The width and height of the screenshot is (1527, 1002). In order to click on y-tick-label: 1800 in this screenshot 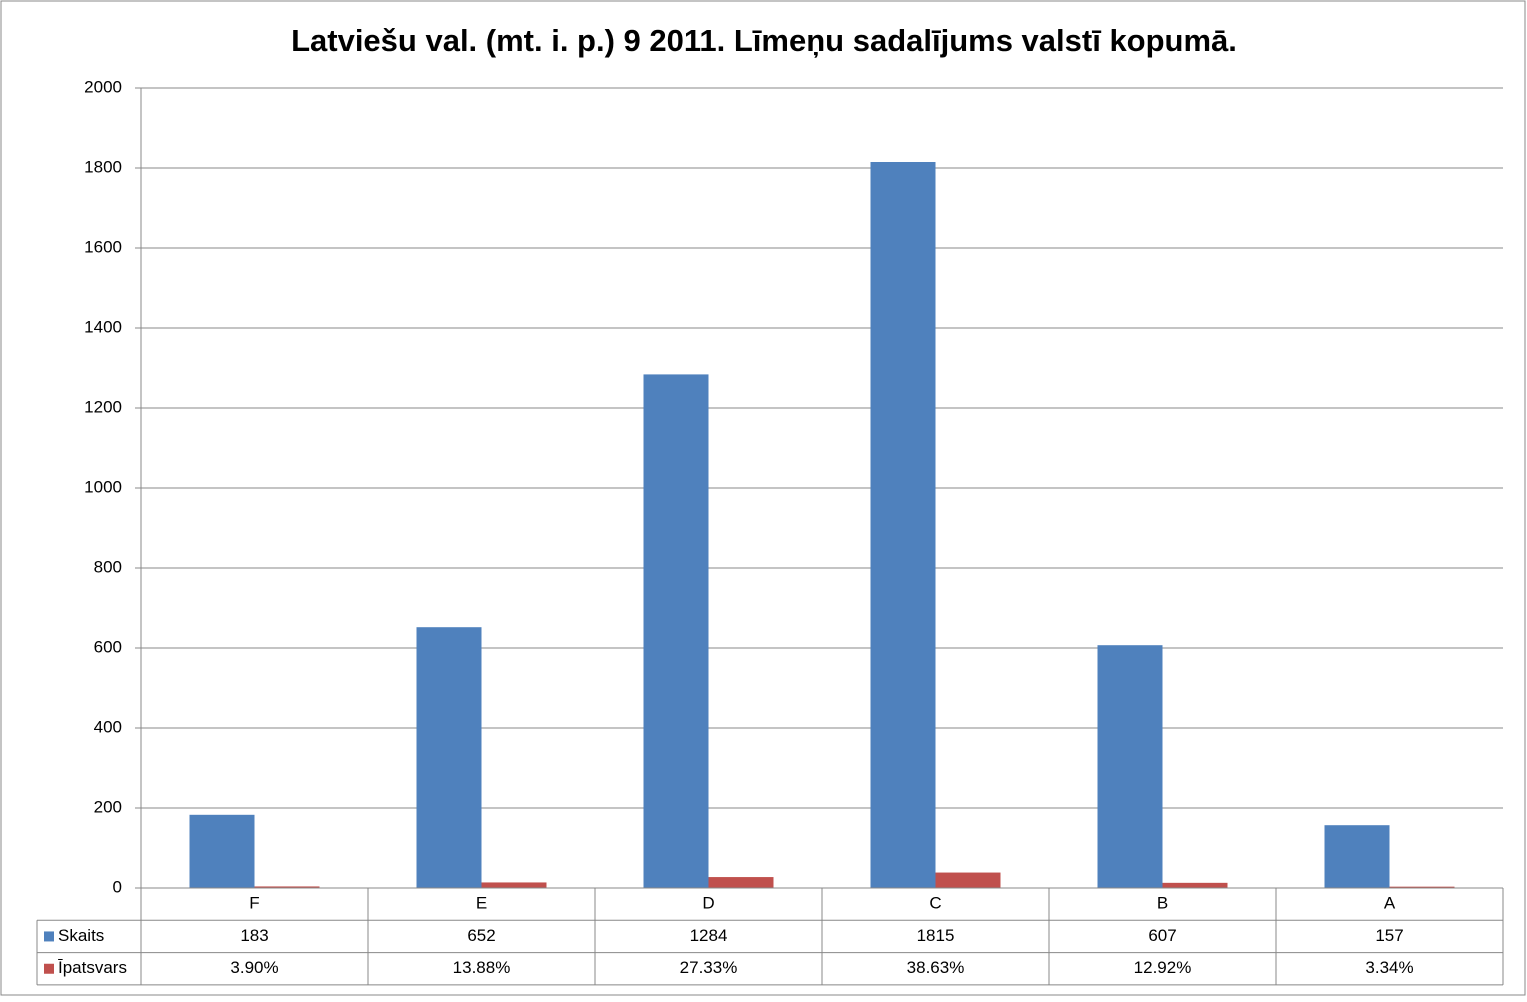, I will do `click(103, 166)`.